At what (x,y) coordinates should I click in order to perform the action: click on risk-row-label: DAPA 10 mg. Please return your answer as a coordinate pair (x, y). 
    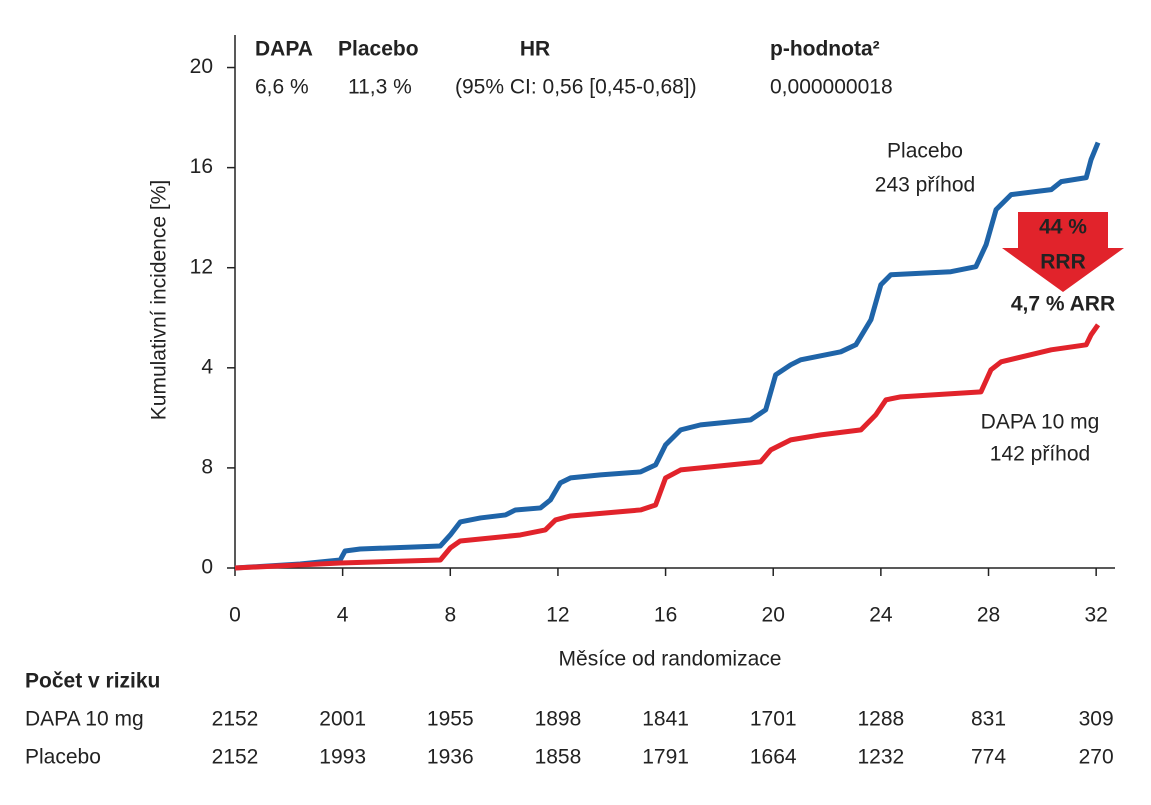
    Looking at the image, I should click on (84, 719).